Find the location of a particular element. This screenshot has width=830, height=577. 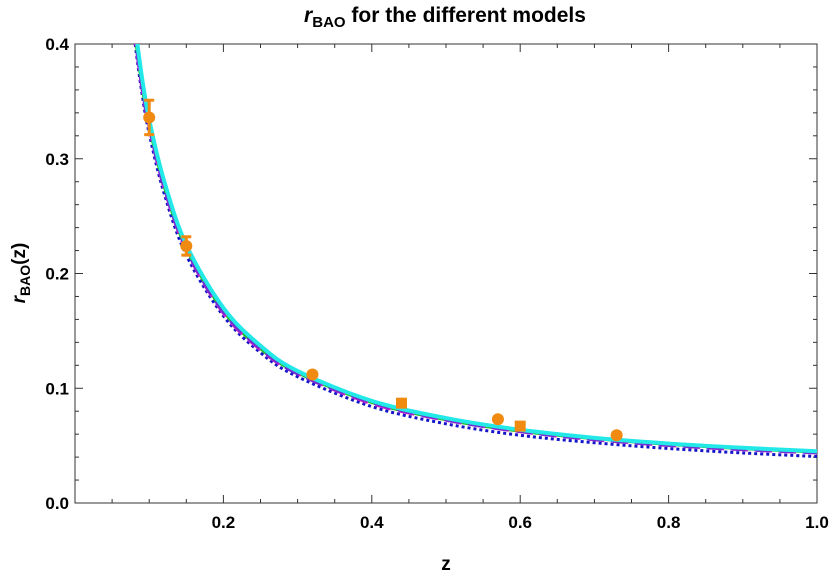

y-axis-label-rest: (z) is located at coordinates (19, 254).